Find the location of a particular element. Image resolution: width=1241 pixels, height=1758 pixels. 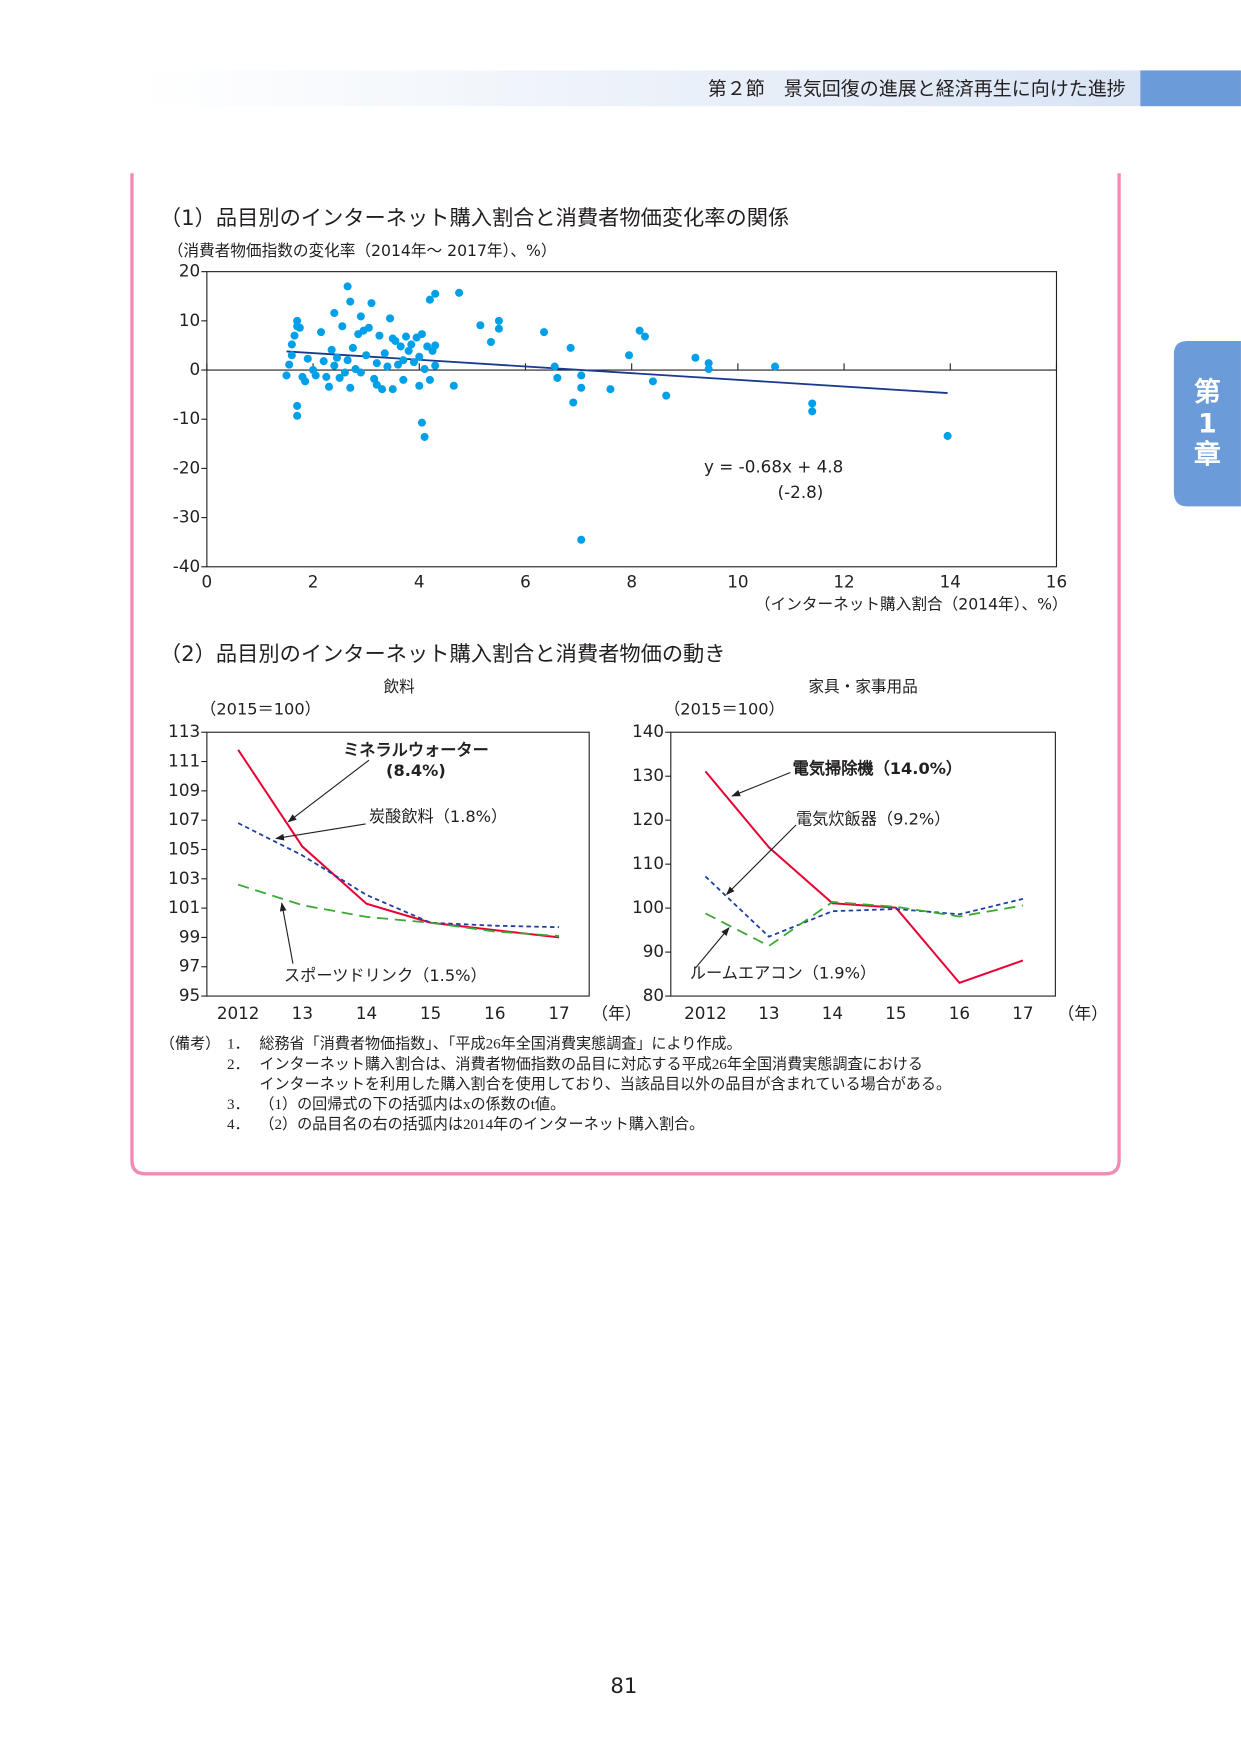

series-name: ルームエアコン is located at coordinates (746, 972).